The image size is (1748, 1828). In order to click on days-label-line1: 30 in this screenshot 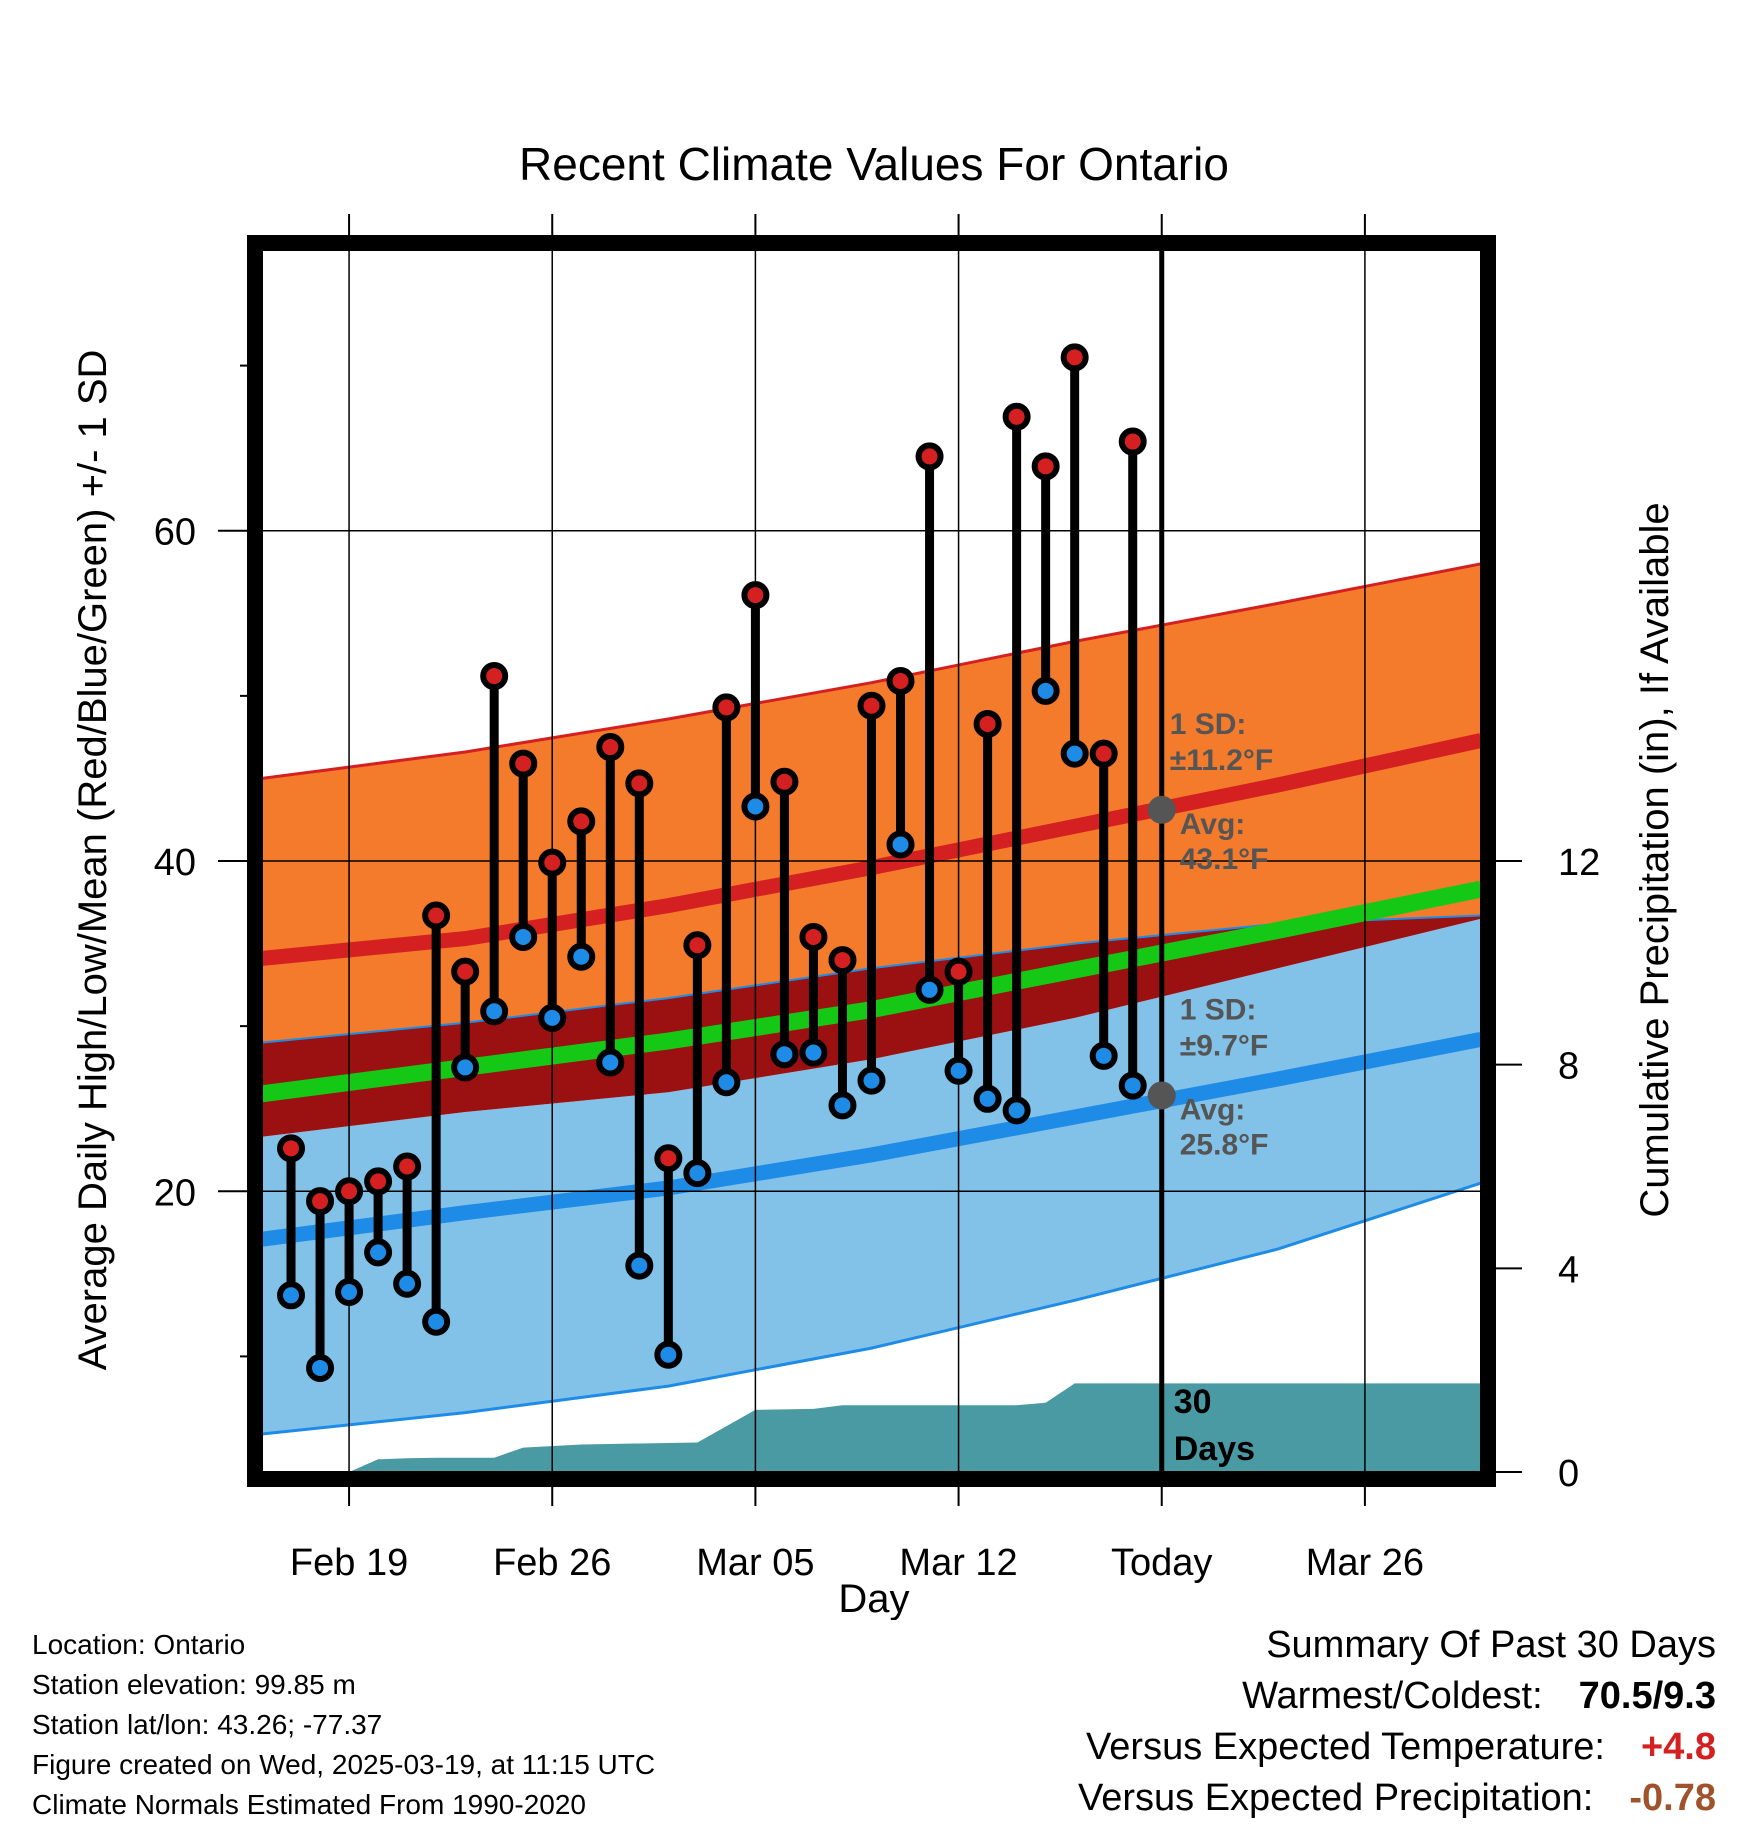, I will do `click(1193, 1402)`.